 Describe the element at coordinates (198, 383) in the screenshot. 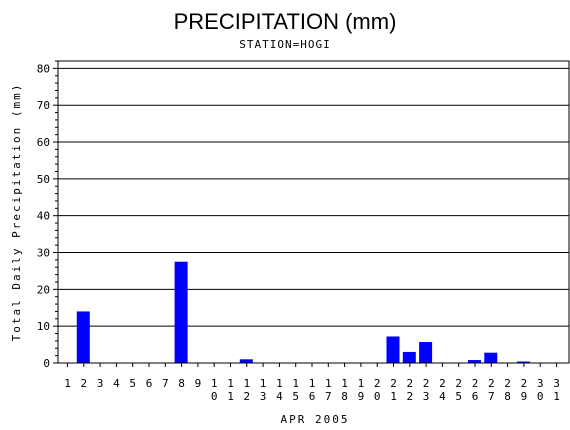

I see `x-tick-label: 9` at that location.